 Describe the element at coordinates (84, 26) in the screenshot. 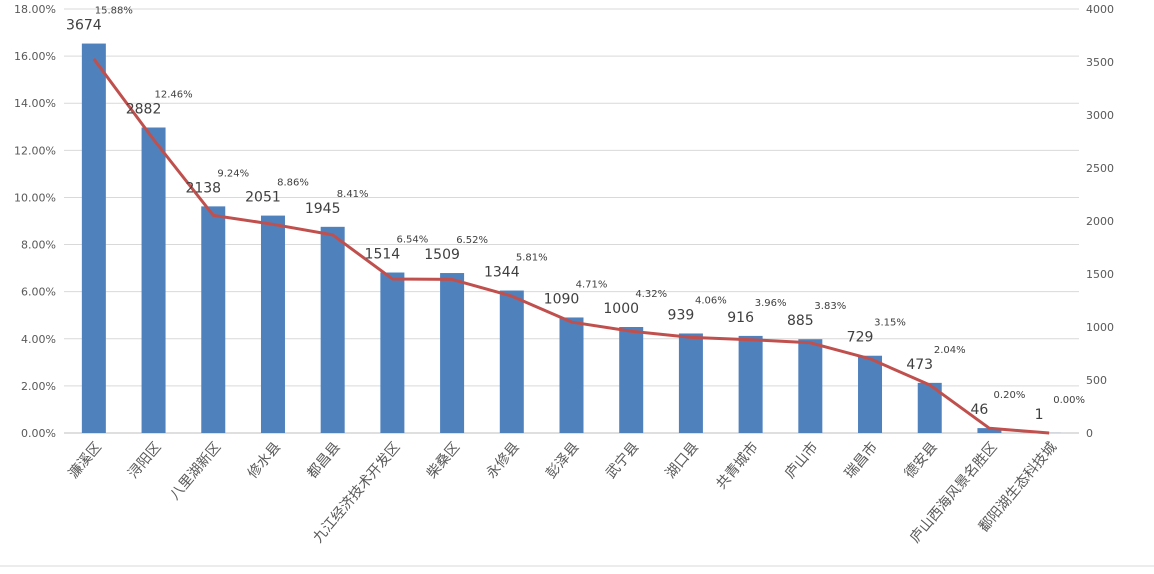

I see `bar-value-label: 3674` at that location.